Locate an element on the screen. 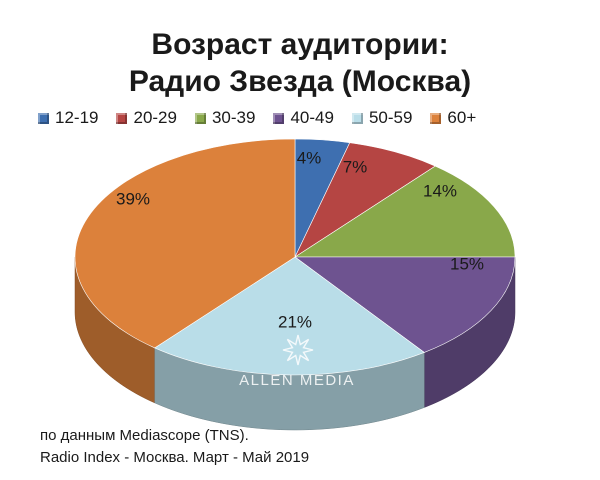 Image resolution: width=600 pixels, height=480 pixels. chart-title-line-1: Возраст аудитории: is located at coordinates (300, 44).